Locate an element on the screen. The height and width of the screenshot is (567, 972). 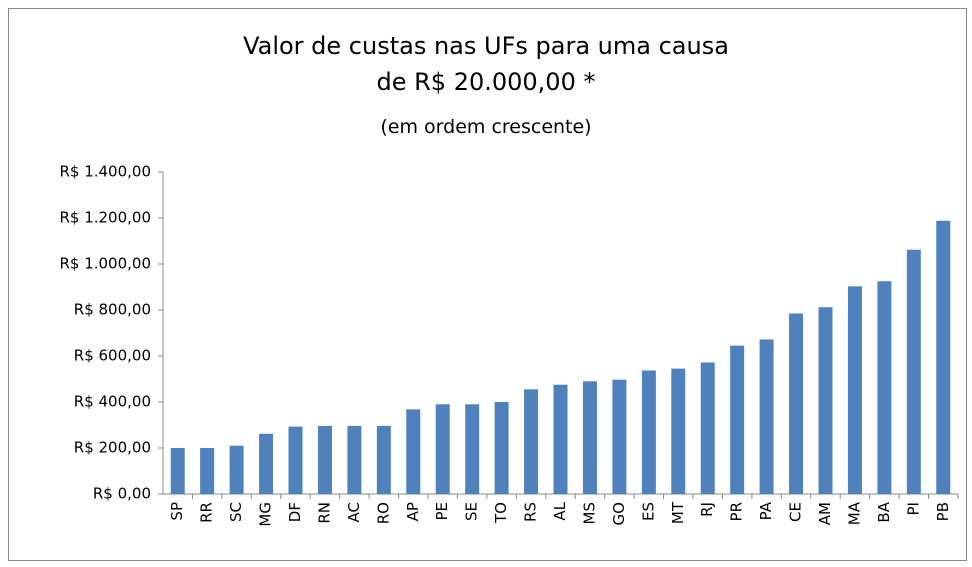
x-tick-label: RJ is located at coordinates (707, 509).